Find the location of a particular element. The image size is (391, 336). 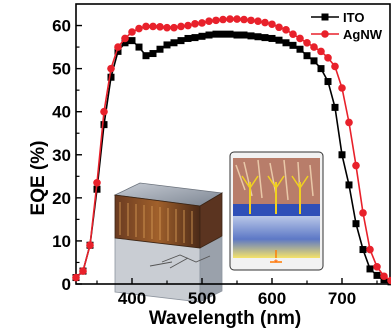

x-tick-label-700: 700 is located at coordinates (342, 298).